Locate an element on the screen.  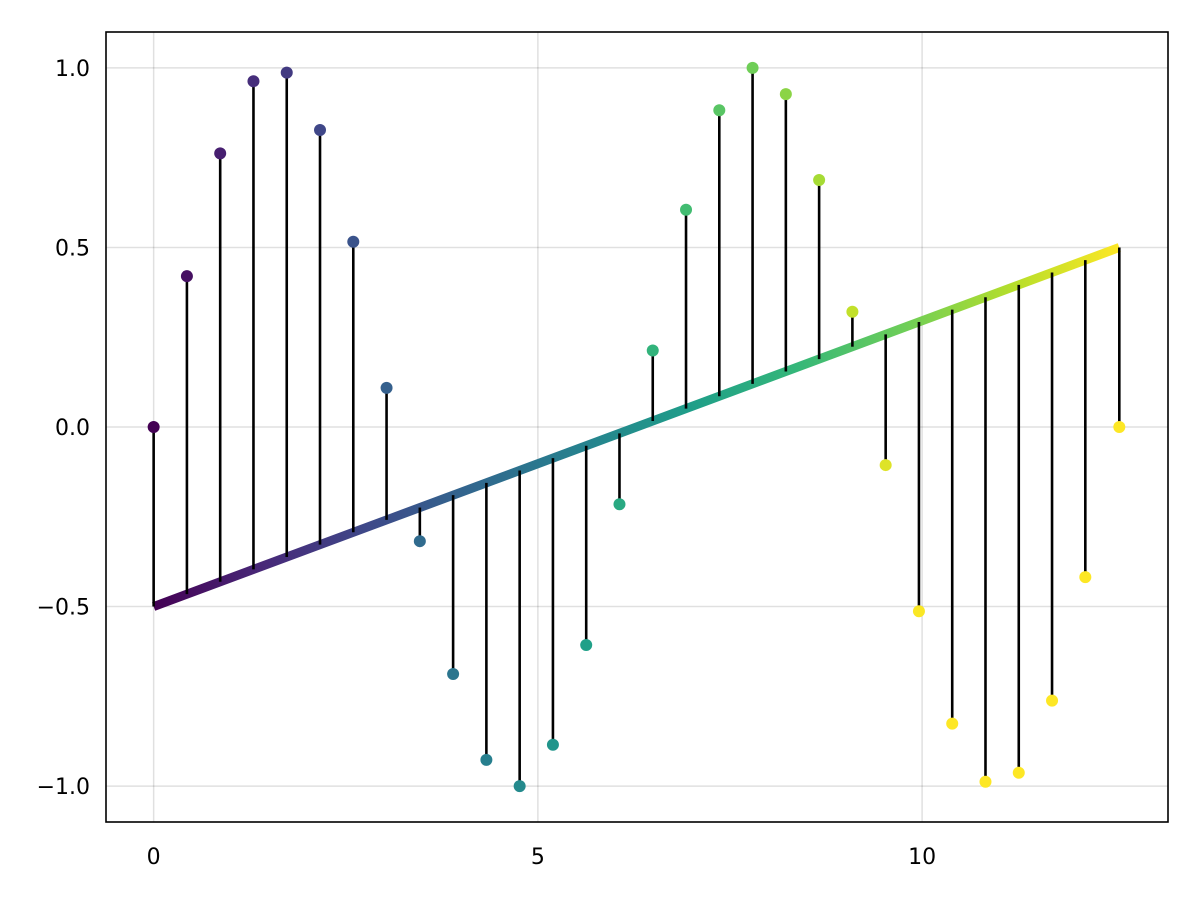
x-tick-labels: 0 5 10 is located at coordinates (541, 857).